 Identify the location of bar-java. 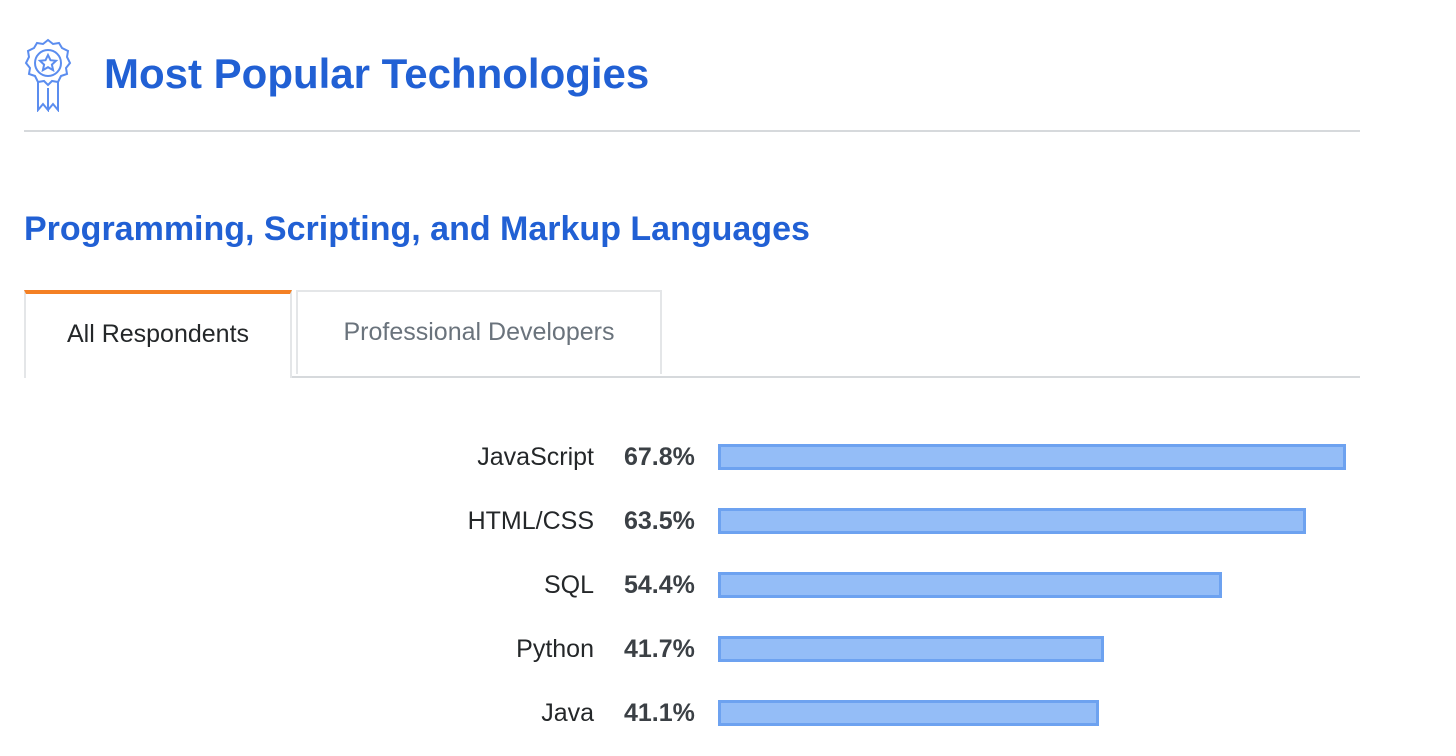
(908, 713).